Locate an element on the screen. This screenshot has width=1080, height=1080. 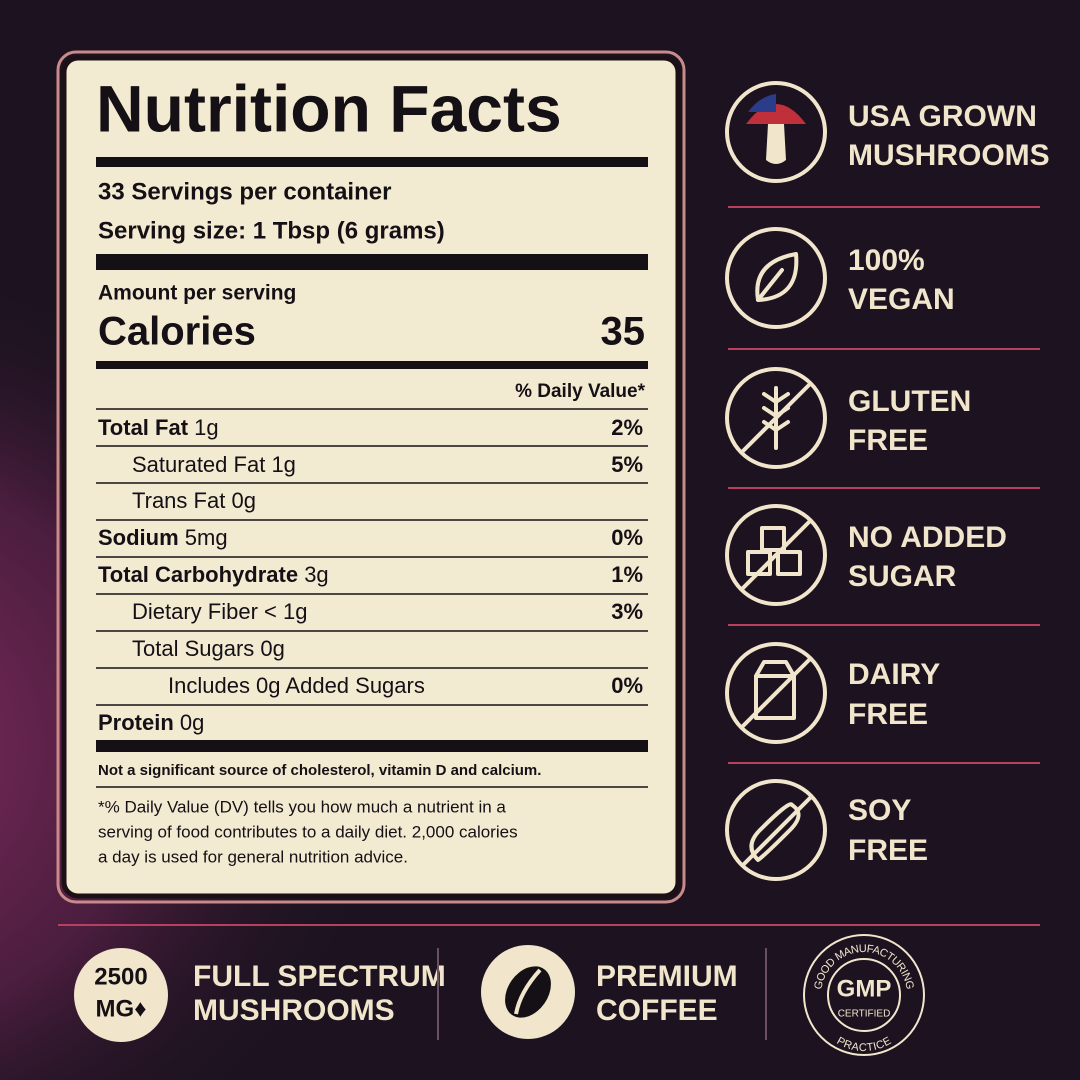
badge-text: USA GROWN is located at coordinates (942, 116).